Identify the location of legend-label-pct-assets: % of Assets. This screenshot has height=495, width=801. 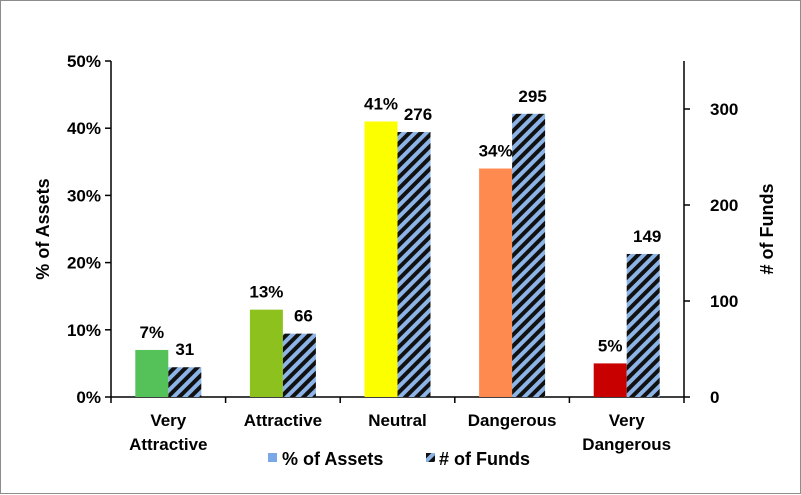
(332, 459).